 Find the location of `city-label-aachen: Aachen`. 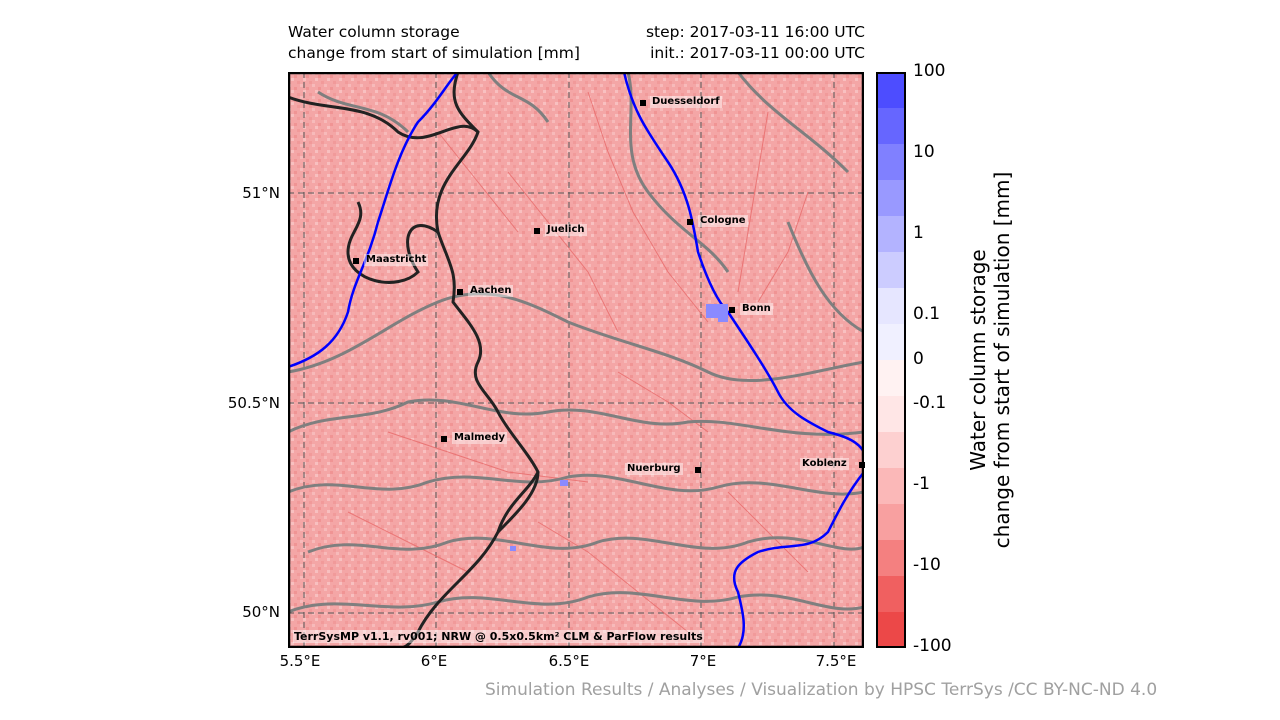

city-label-aachen: Aachen is located at coordinates (491, 291).